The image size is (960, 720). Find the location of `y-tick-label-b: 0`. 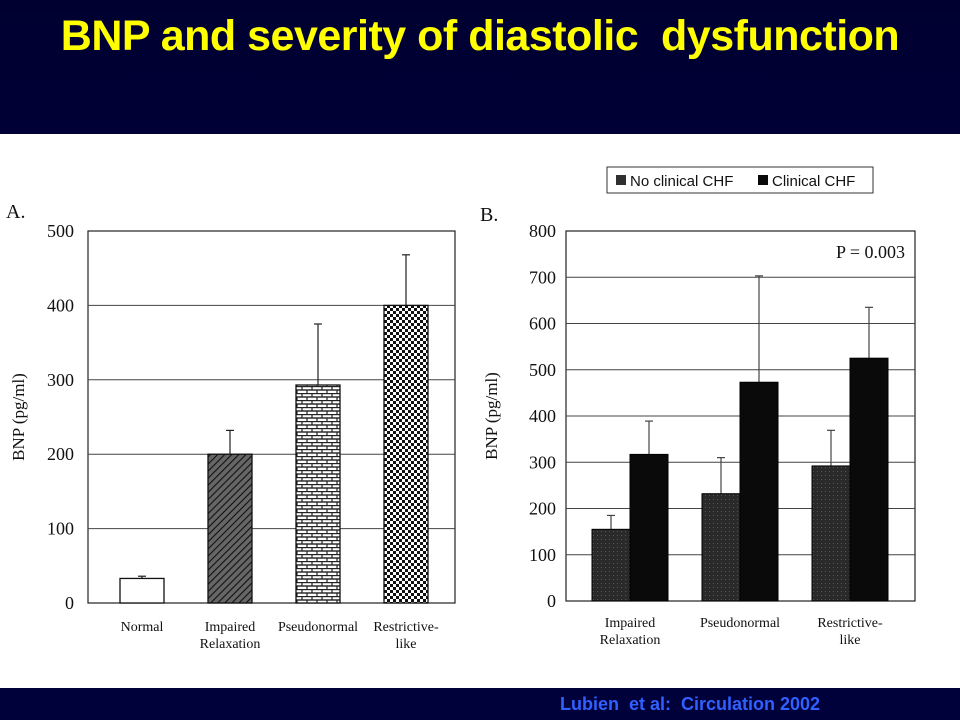

y-tick-label-b: 0 is located at coordinates (551, 601).